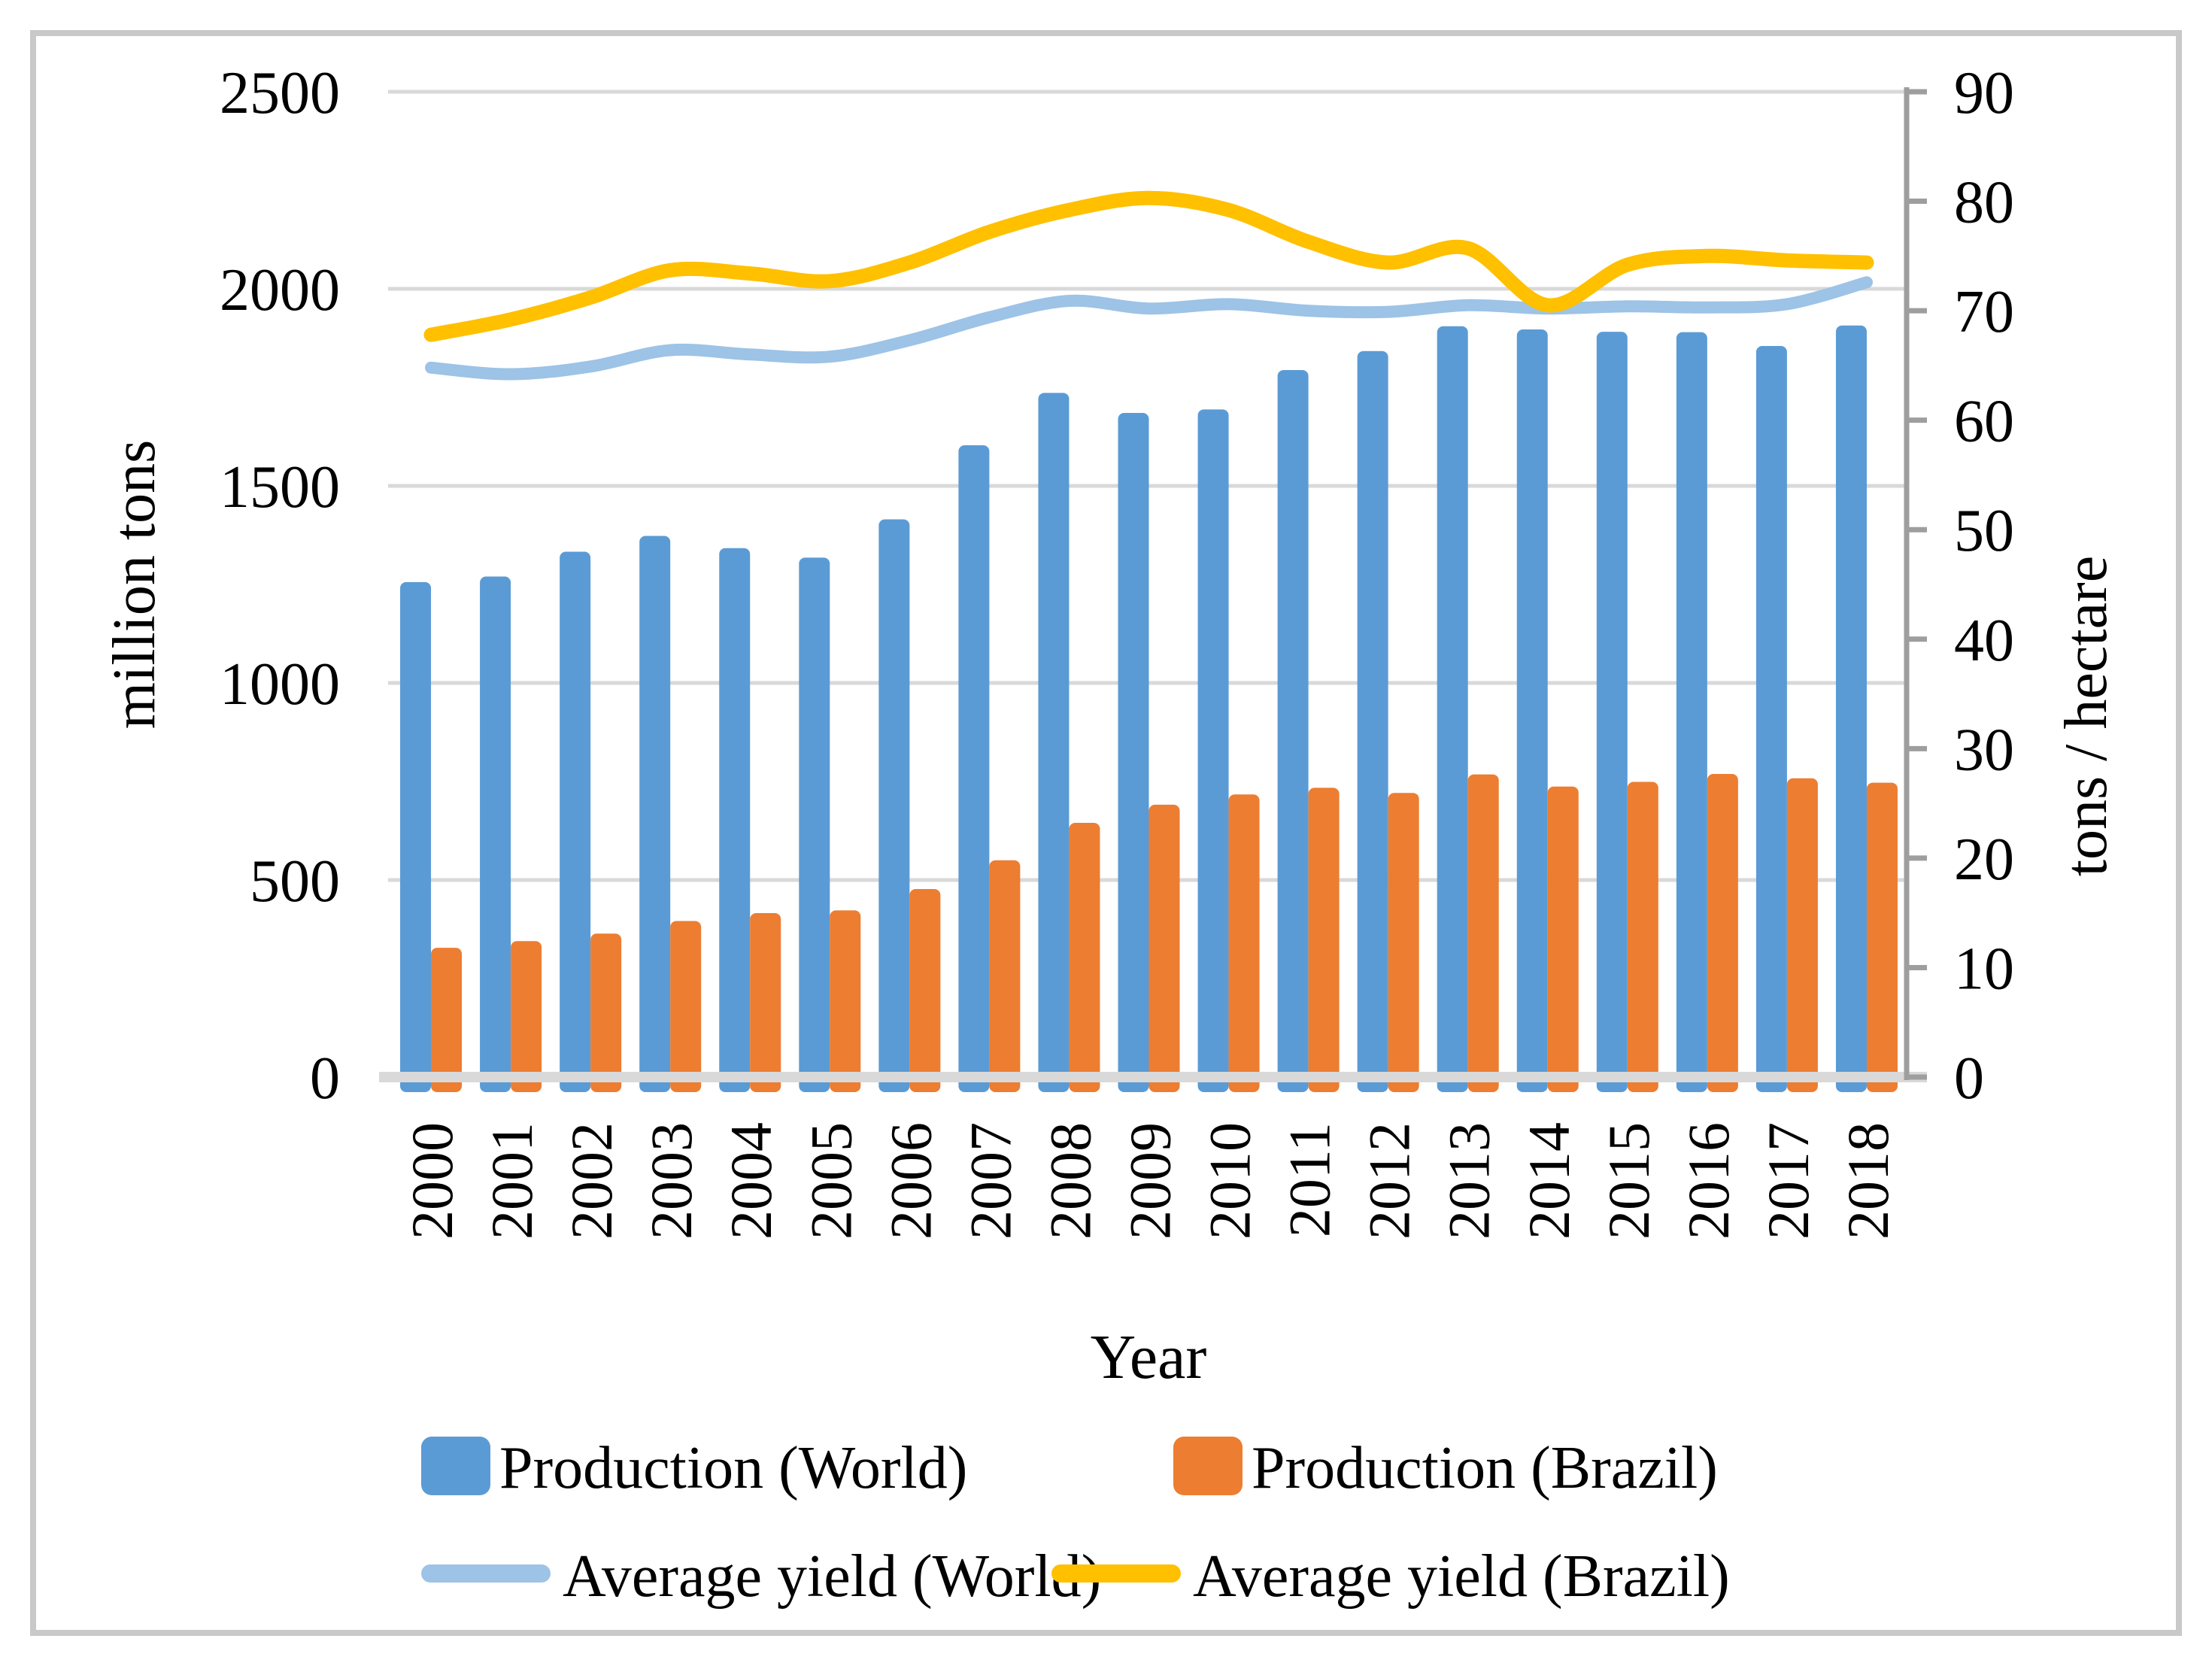 This screenshot has width=2212, height=1666. What do you see at coordinates (1549, 1181) in the screenshot?
I see `x-axis-tick-label: 2014` at bounding box center [1549, 1181].